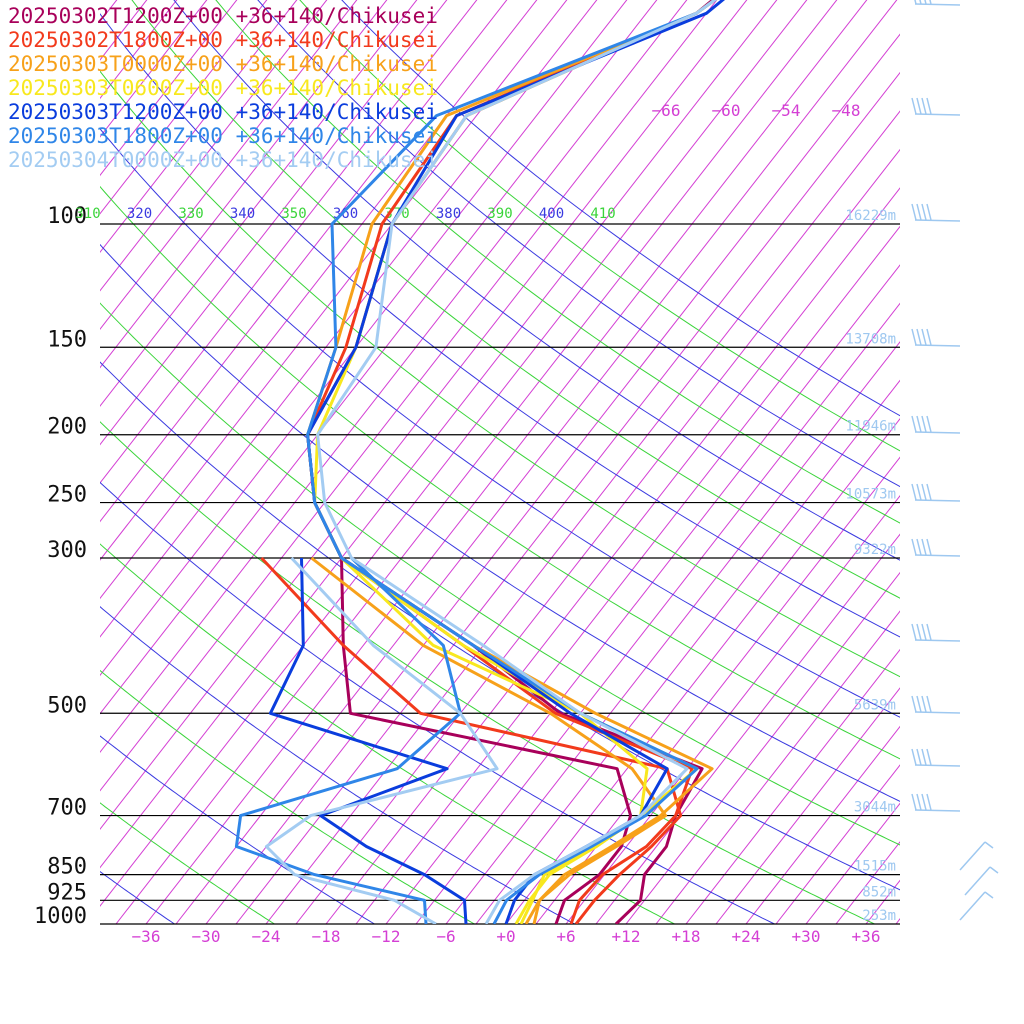 The height and width of the screenshot is (1024, 1024). What do you see at coordinates (686, 936) in the screenshot?
I see `temperature-tick-label: +18` at bounding box center [686, 936].